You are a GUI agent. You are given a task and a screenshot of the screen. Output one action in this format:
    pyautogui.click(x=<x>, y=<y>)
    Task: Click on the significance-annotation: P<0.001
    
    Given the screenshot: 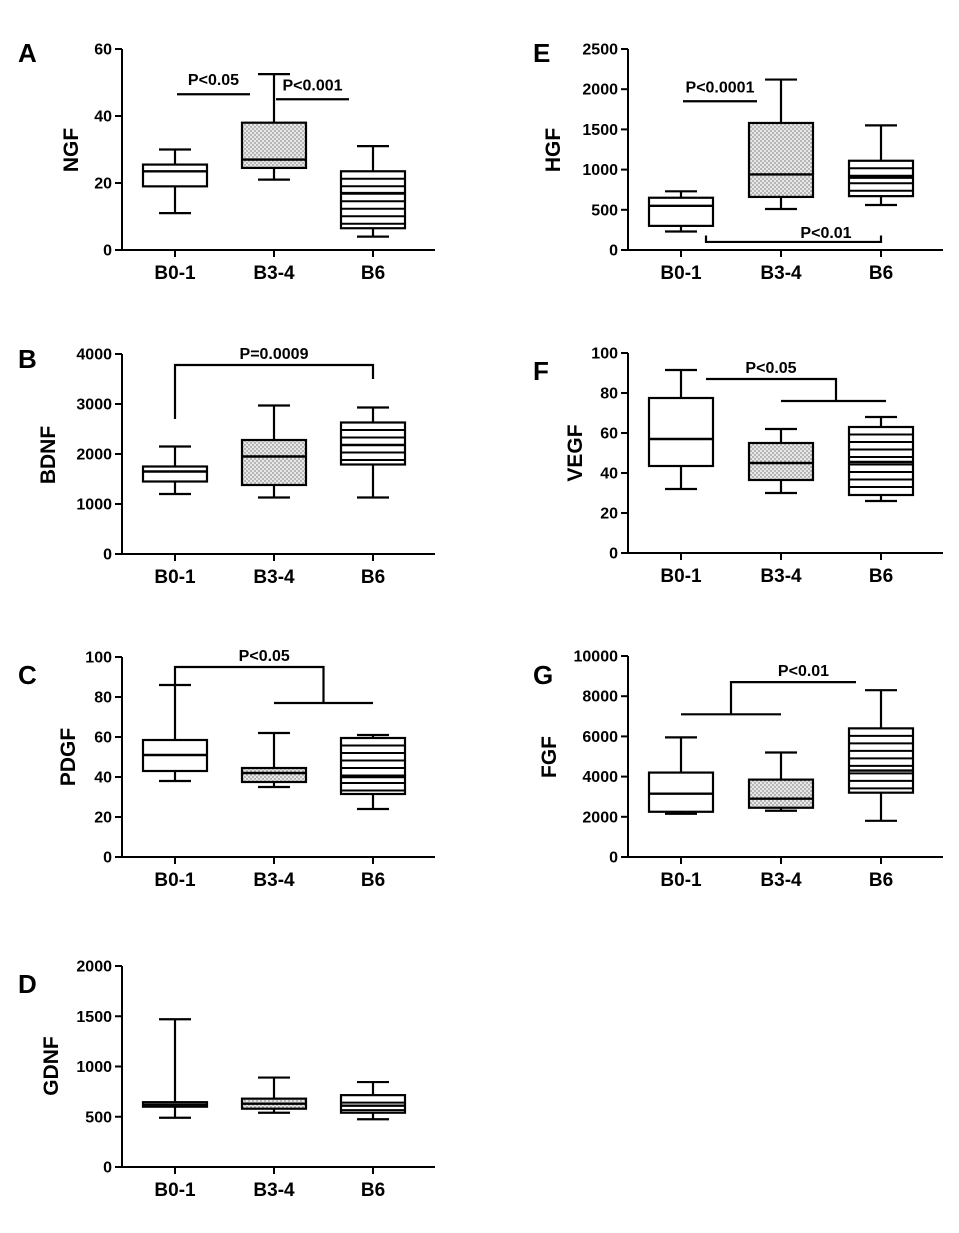 What is the action you would take?
    pyautogui.click(x=312, y=89)
    